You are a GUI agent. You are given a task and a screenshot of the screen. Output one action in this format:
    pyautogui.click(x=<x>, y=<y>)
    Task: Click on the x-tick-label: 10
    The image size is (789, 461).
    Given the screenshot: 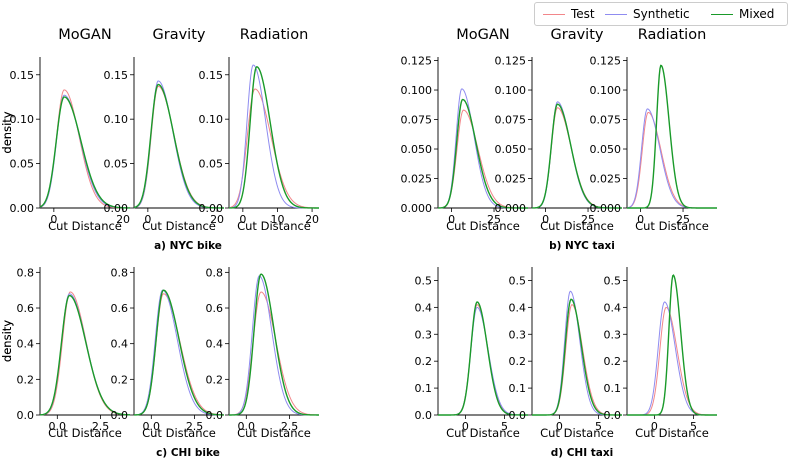 What is the action you would take?
    pyautogui.click(x=277, y=219)
    